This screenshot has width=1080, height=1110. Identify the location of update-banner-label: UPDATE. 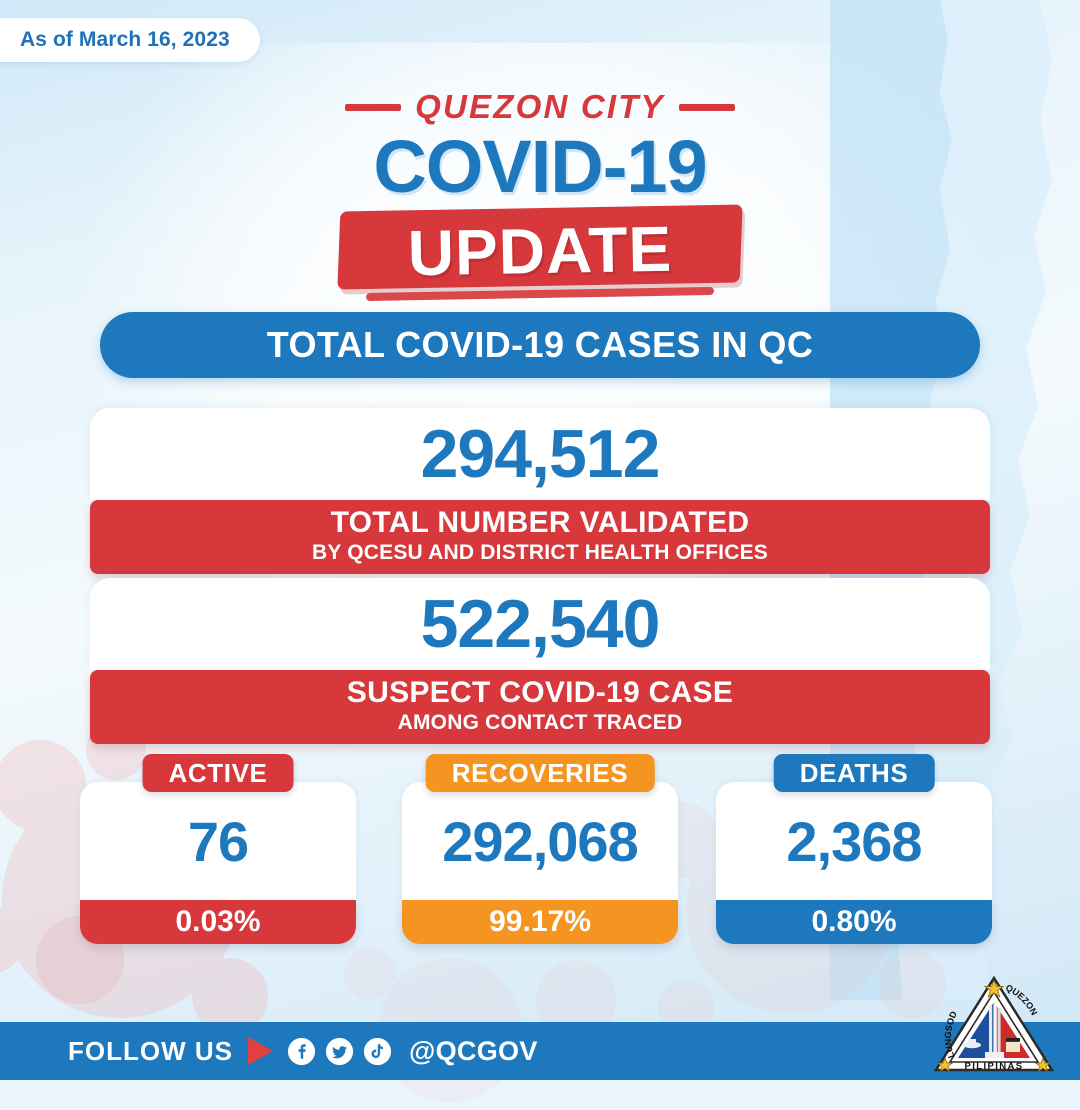
(540, 250).